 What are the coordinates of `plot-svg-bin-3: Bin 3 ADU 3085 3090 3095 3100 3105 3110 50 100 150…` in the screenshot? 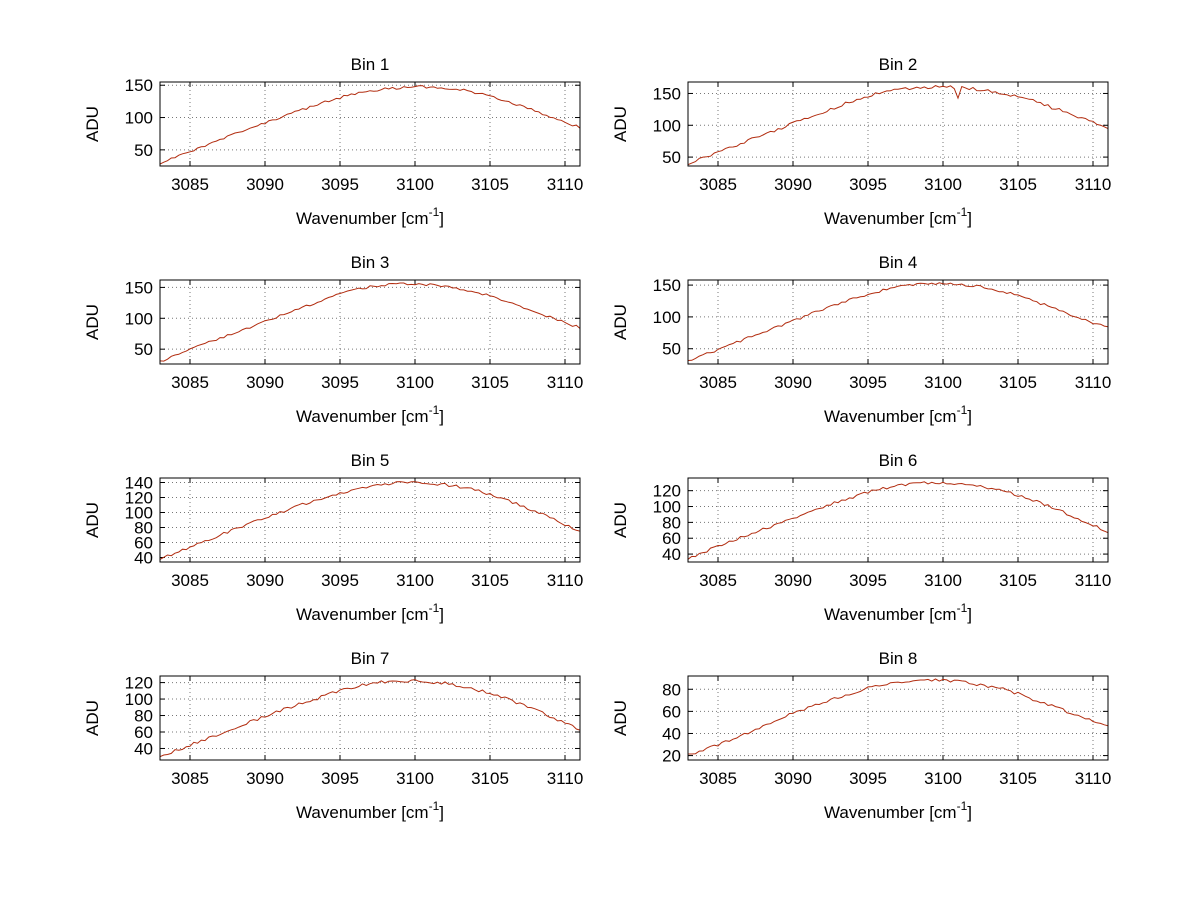 It's located at (333, 339).